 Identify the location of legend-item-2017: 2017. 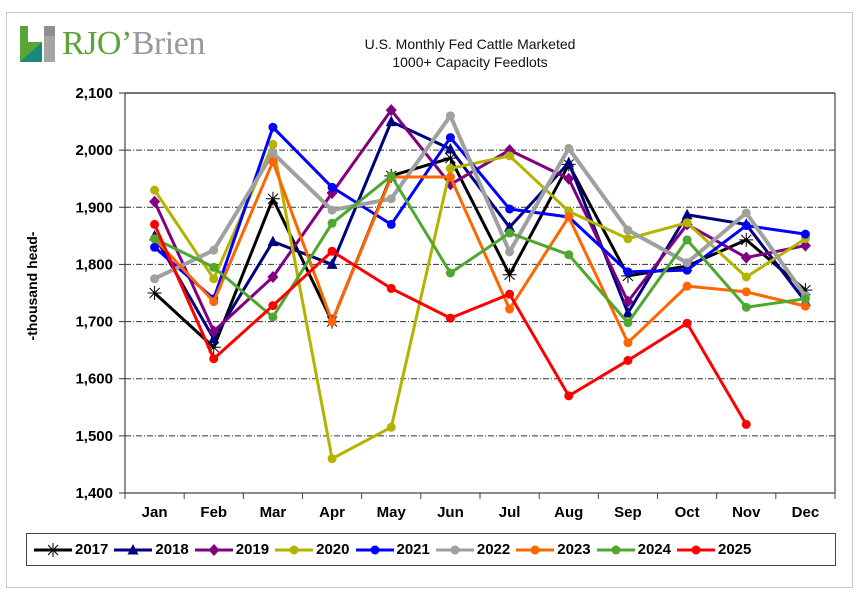
(70, 549).